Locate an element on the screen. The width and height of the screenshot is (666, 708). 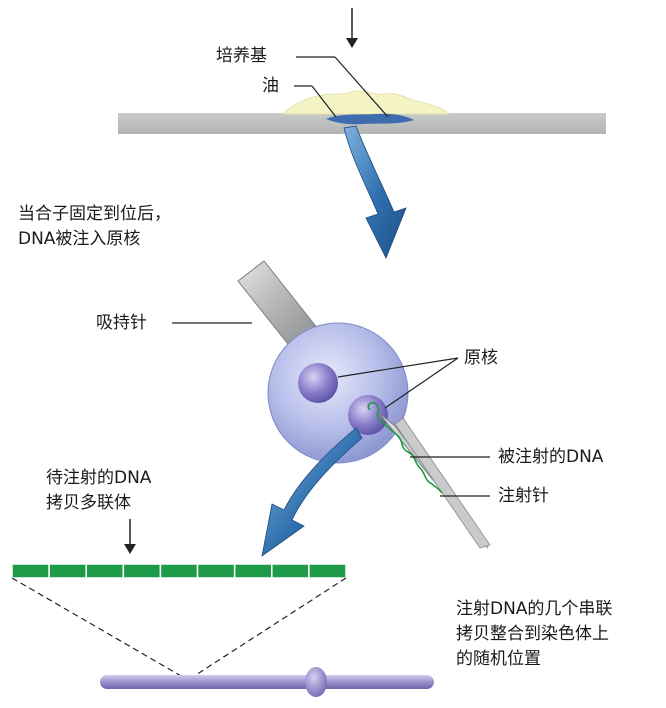
label-injected-dna: 被注射的DNA is located at coordinates (551, 457).